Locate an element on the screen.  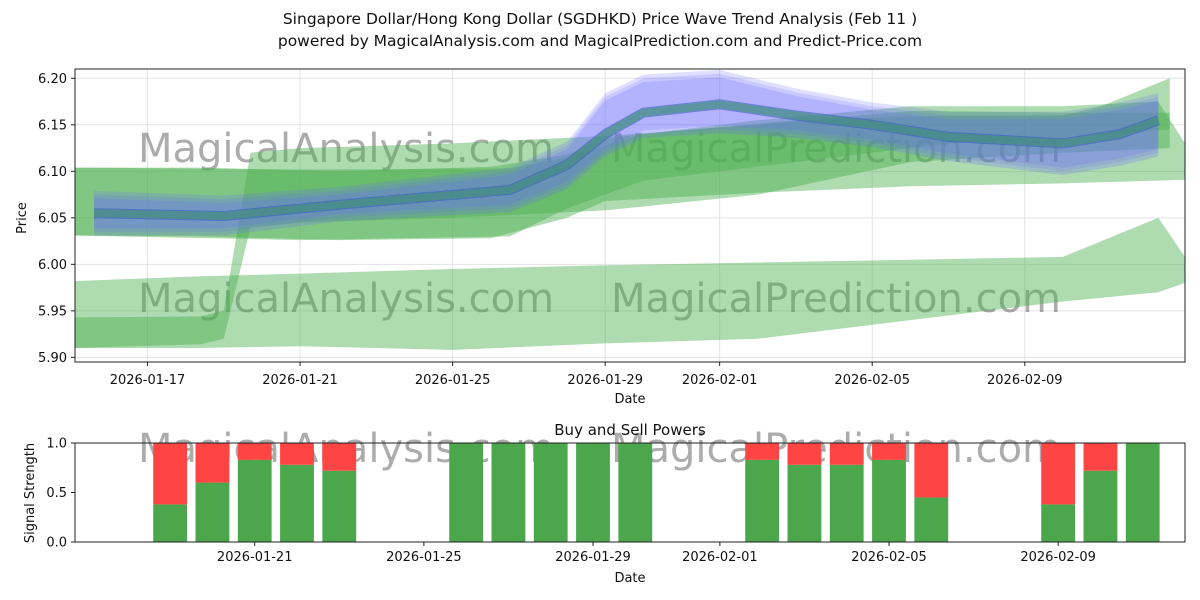
y-tick-label: 6.10 is located at coordinates (52, 172).